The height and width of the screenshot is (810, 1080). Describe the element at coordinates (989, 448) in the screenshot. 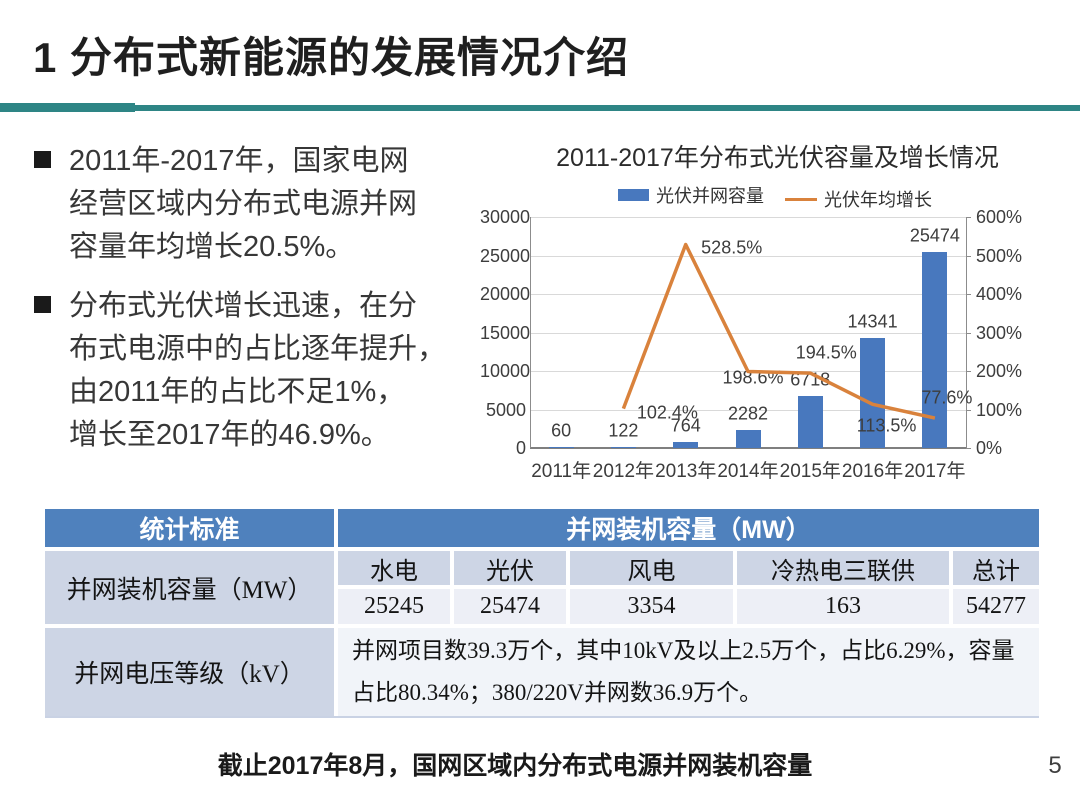

I see `y-tick-label-right: 0%` at that location.